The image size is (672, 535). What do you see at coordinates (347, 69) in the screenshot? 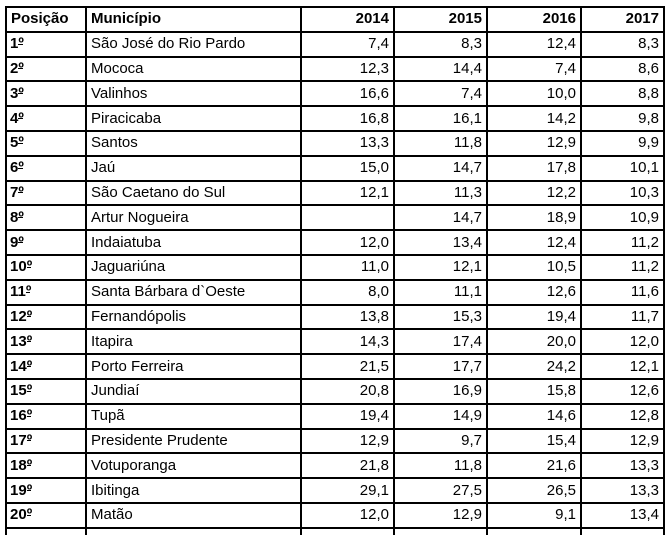
I see `value-2014-cell: 12,3` at bounding box center [347, 69].